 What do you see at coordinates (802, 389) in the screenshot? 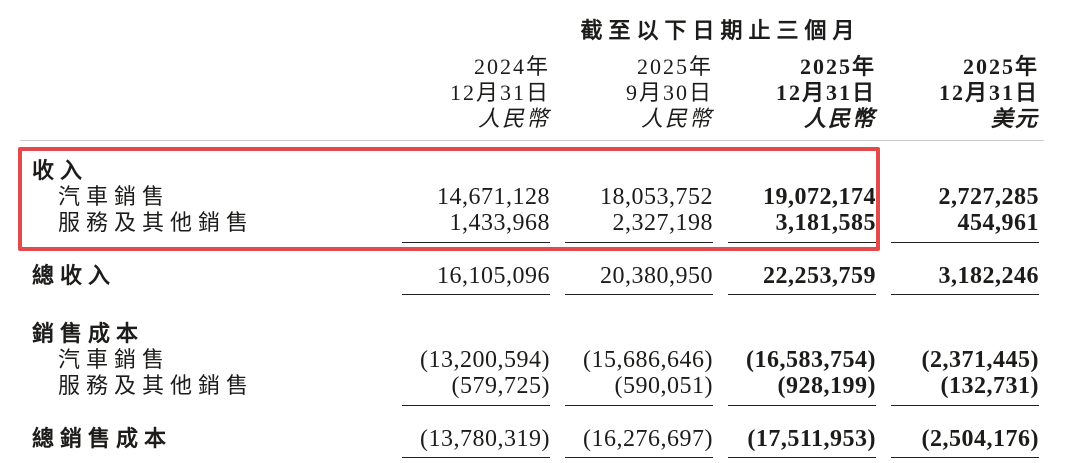
I see `value-2025-dec-rmb: (928,199)` at bounding box center [802, 389].